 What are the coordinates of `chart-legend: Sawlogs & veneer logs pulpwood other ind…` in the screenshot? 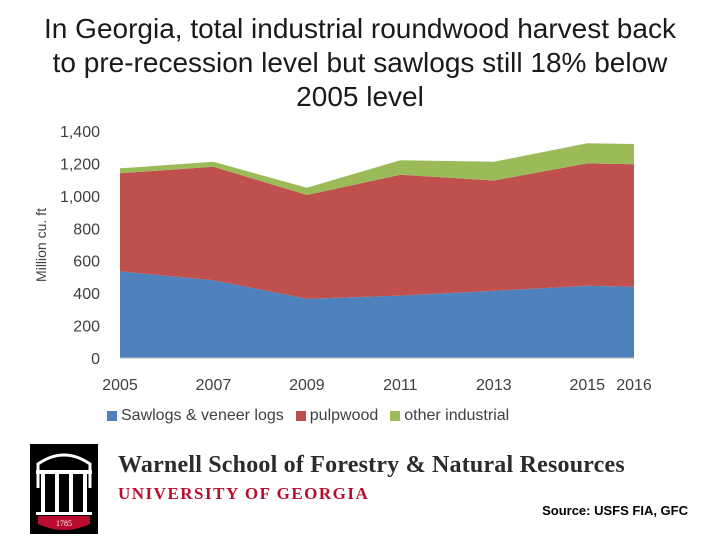 It's located at (314, 416).